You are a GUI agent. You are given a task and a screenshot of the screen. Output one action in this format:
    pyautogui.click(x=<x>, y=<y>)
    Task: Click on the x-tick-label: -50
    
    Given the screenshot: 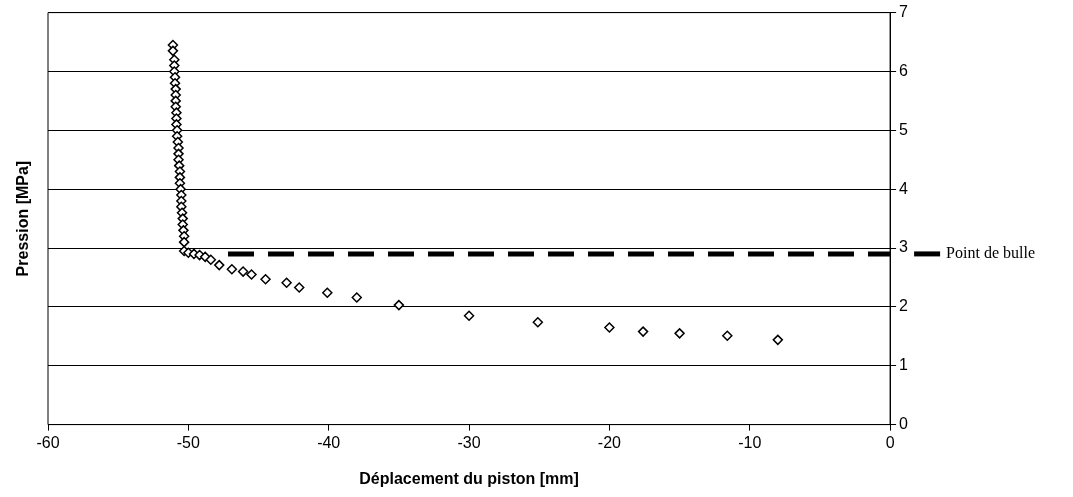 What is the action you would take?
    pyautogui.click(x=188, y=442)
    